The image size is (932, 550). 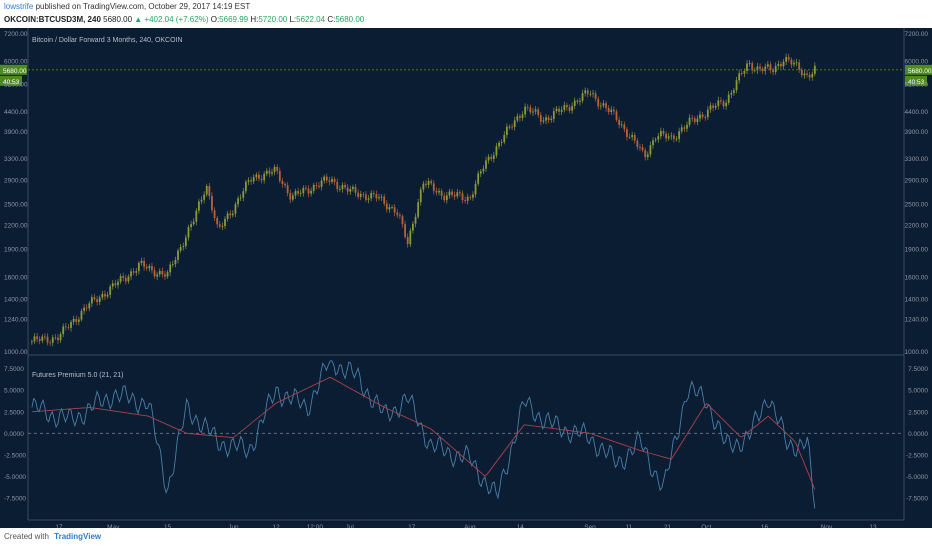 I want to click on oscillator-axis-left-tick: 2.5000, so click(x=14, y=412).